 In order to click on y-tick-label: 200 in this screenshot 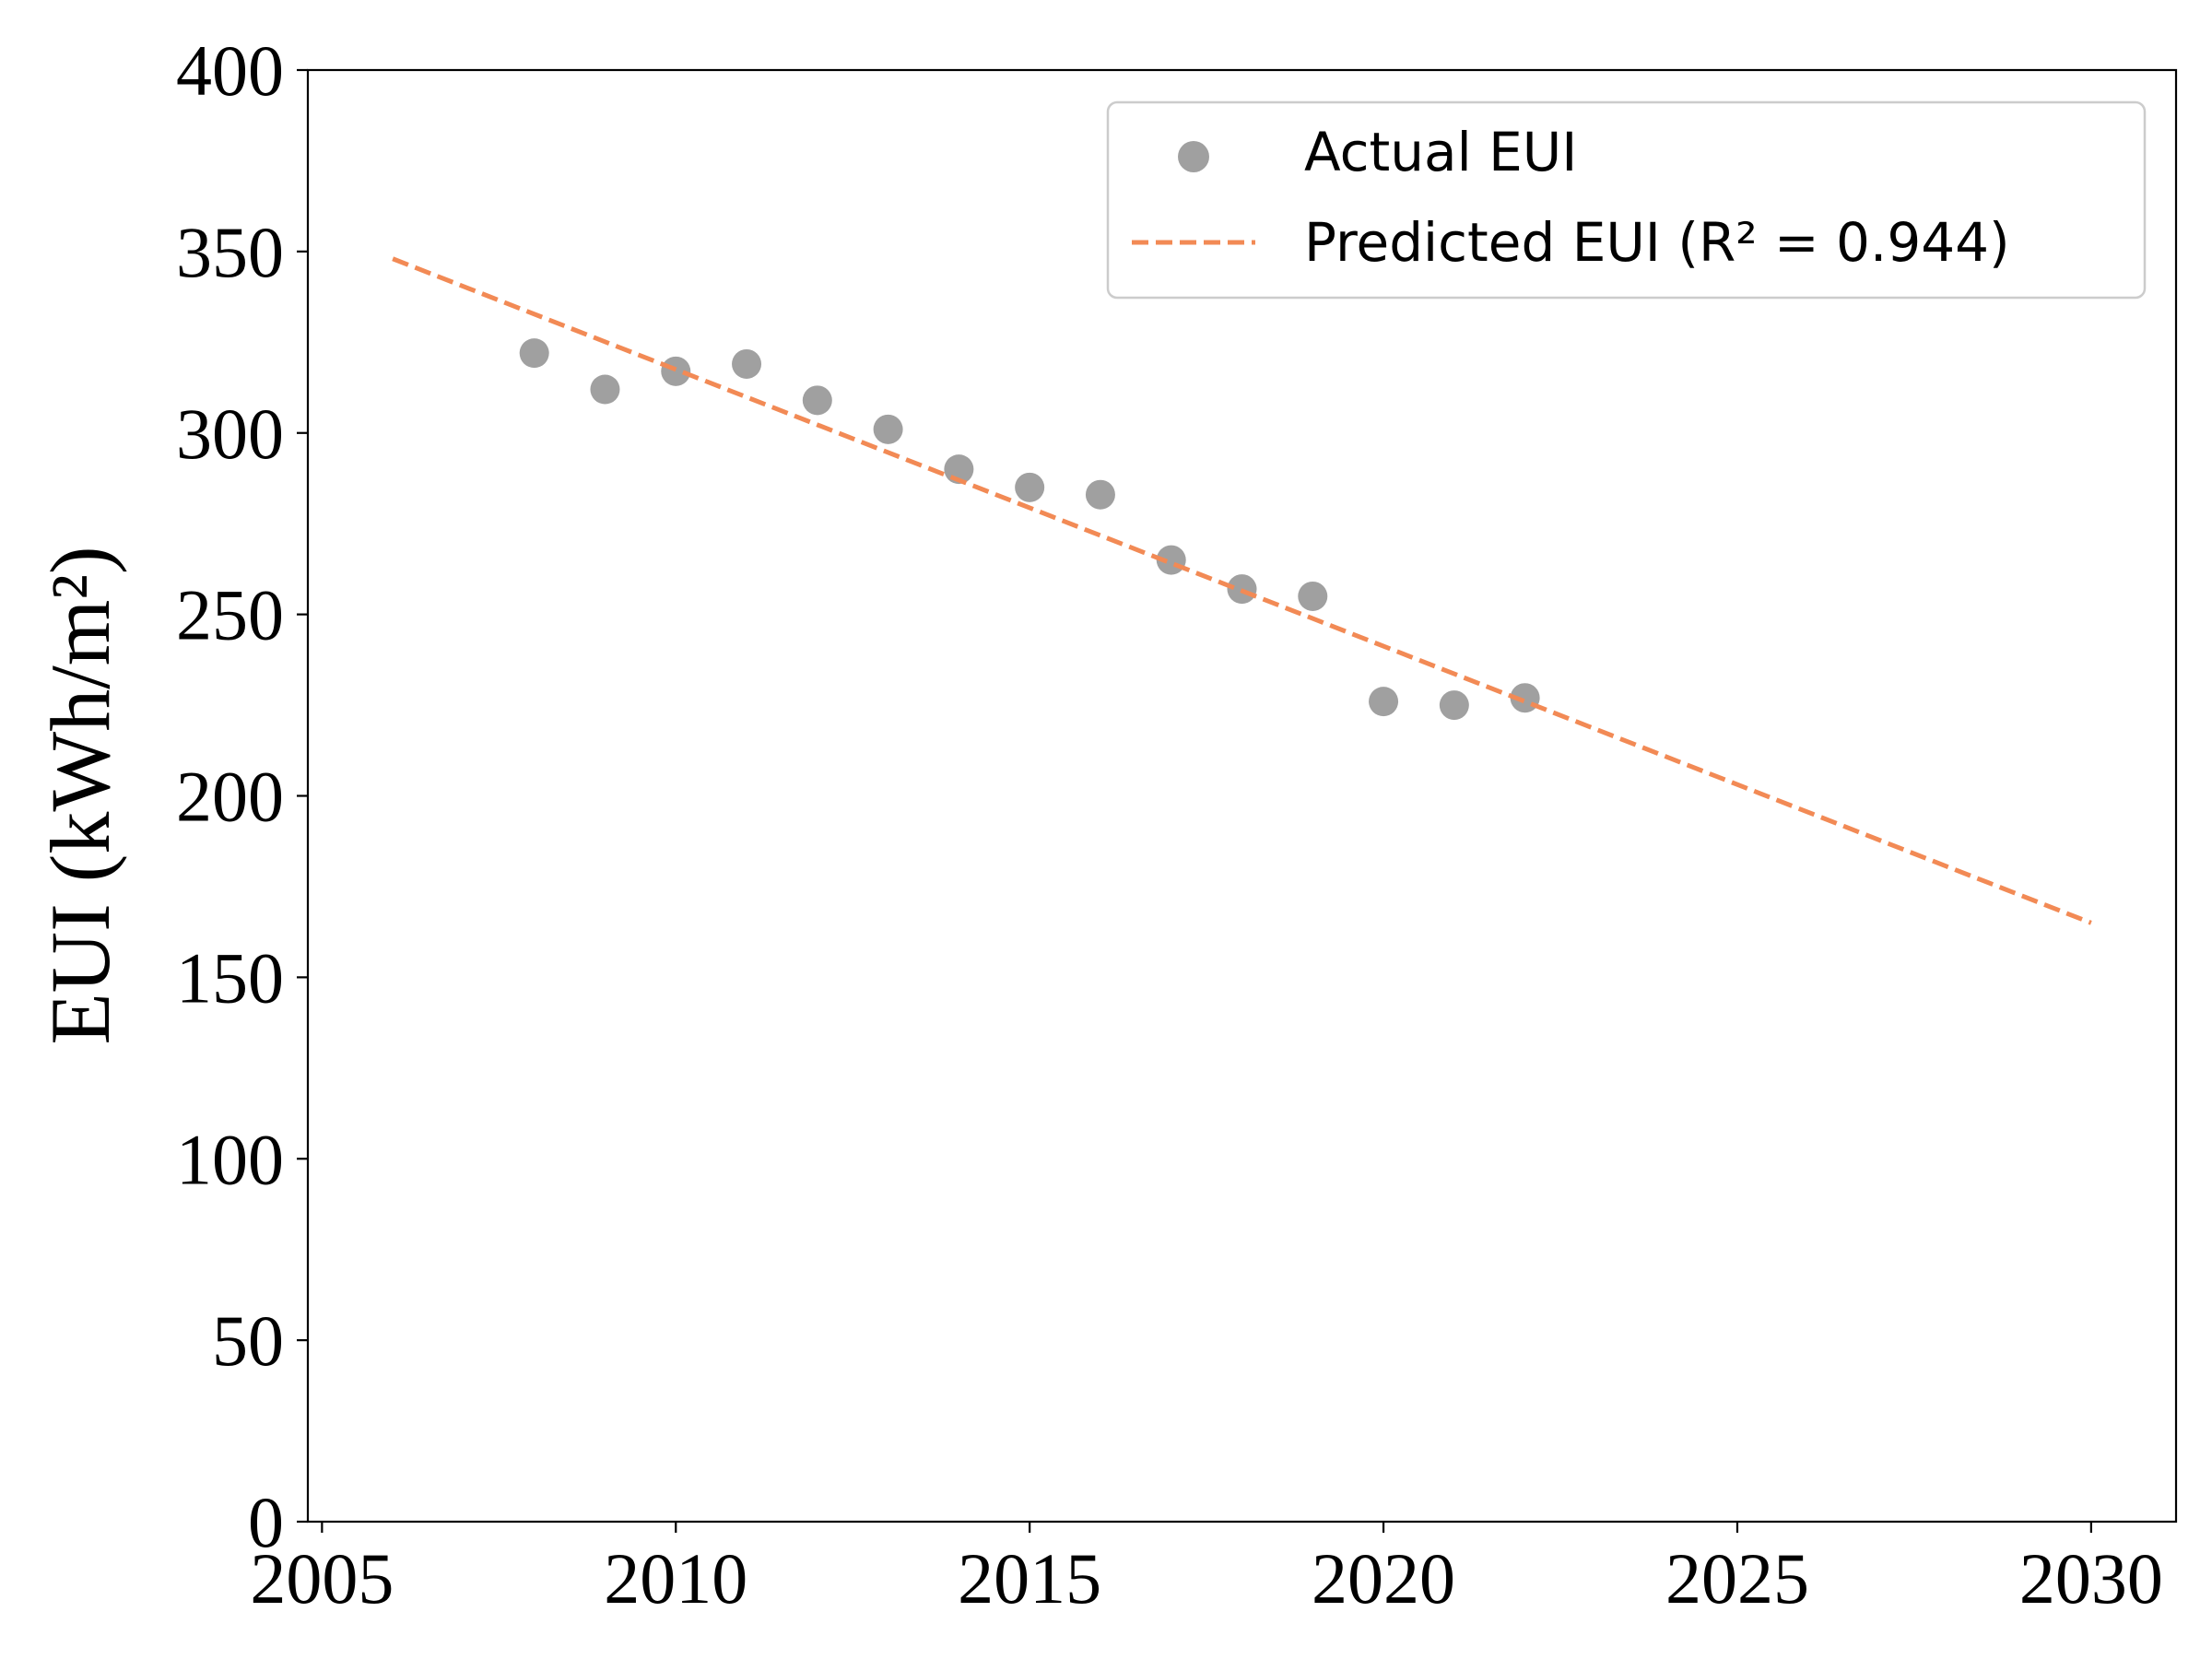, I will do `click(230, 797)`.